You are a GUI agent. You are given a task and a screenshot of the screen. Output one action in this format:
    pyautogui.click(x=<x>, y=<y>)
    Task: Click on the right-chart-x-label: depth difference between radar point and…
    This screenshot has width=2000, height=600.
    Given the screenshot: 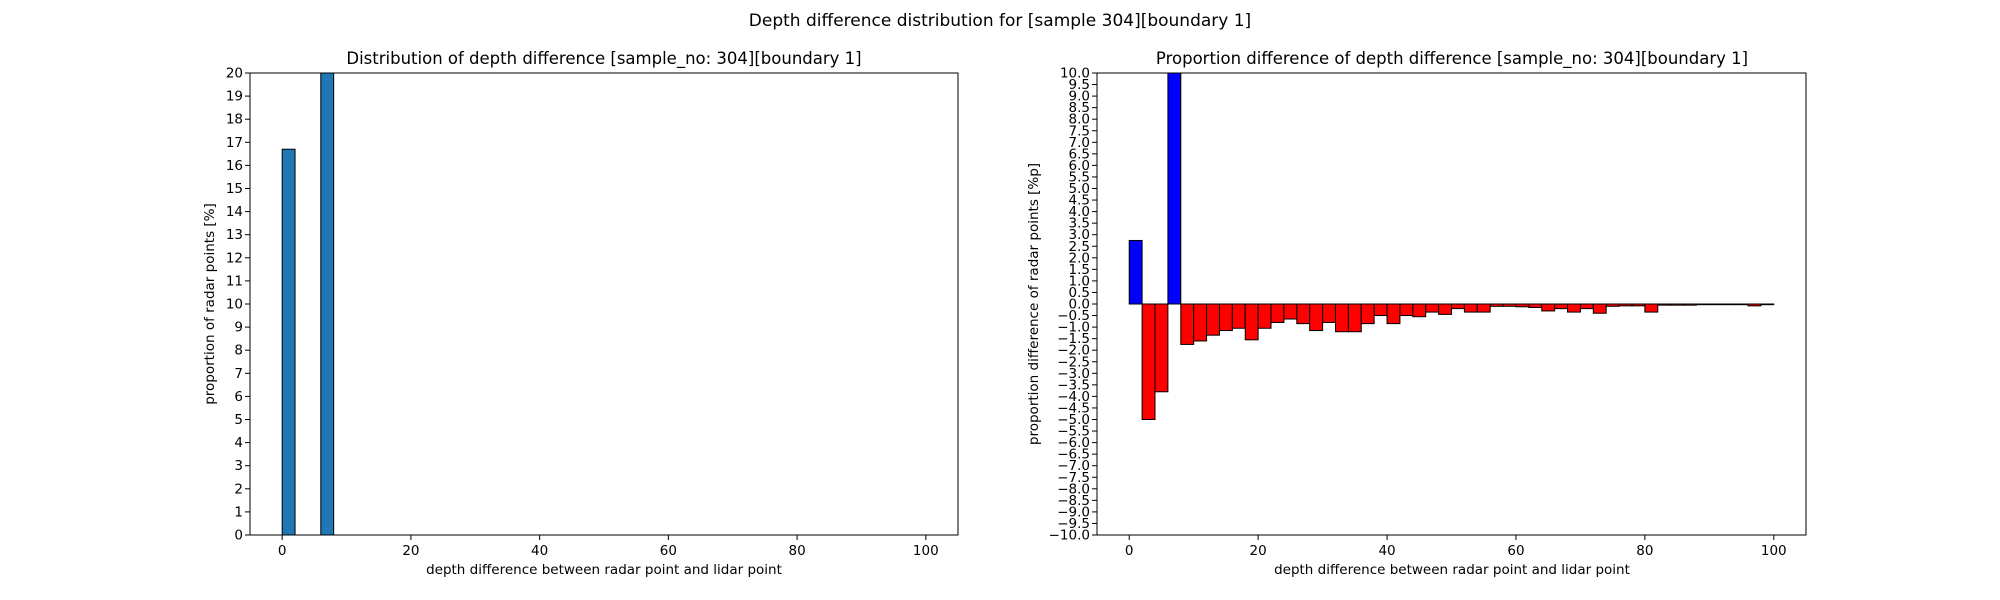 What is the action you would take?
    pyautogui.click(x=1452, y=570)
    